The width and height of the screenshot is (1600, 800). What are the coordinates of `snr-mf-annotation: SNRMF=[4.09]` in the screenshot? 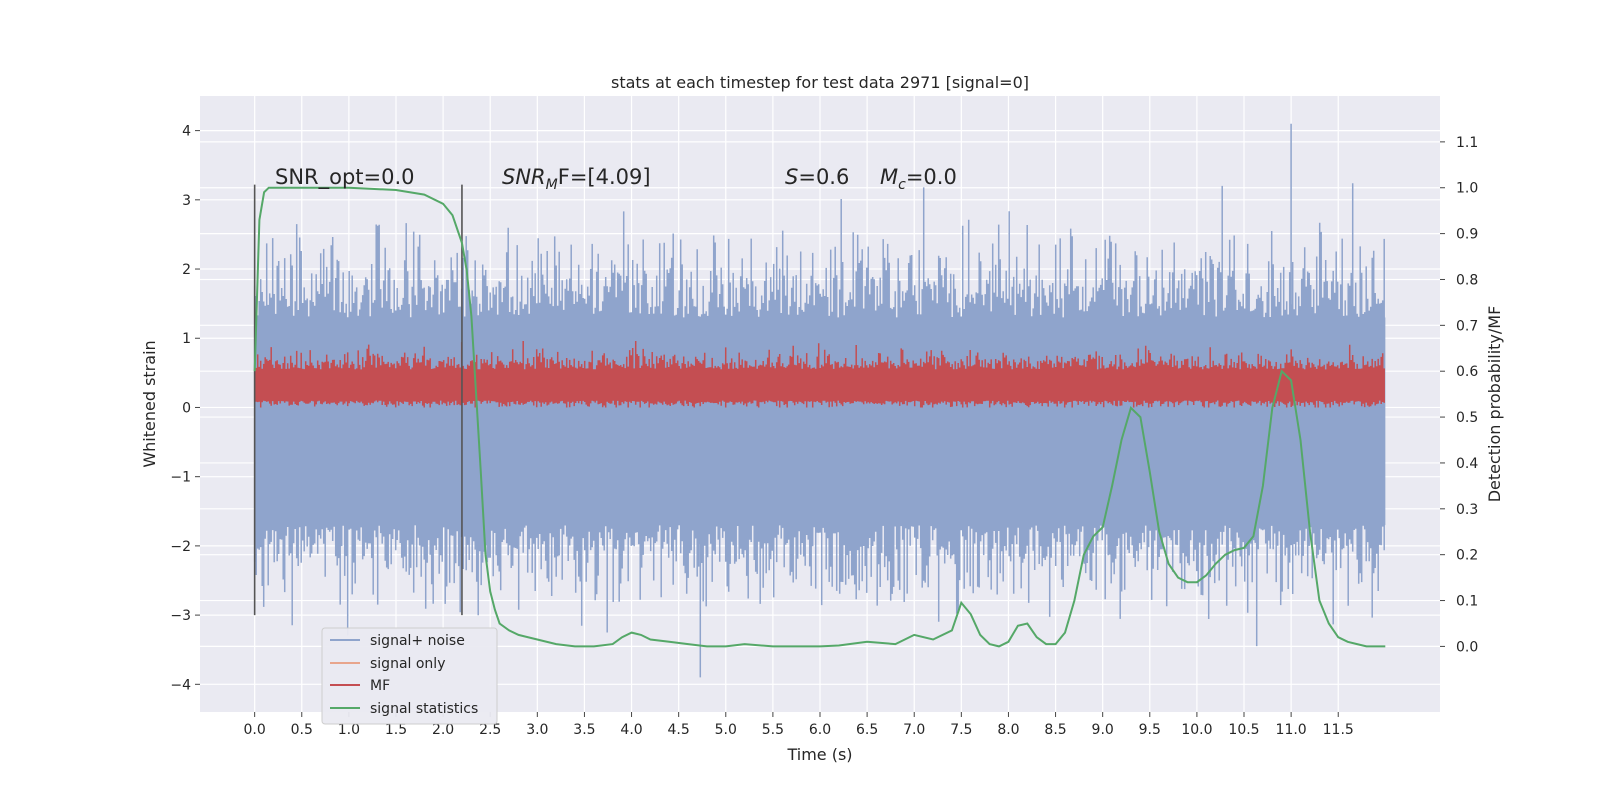 It's located at (576, 179).